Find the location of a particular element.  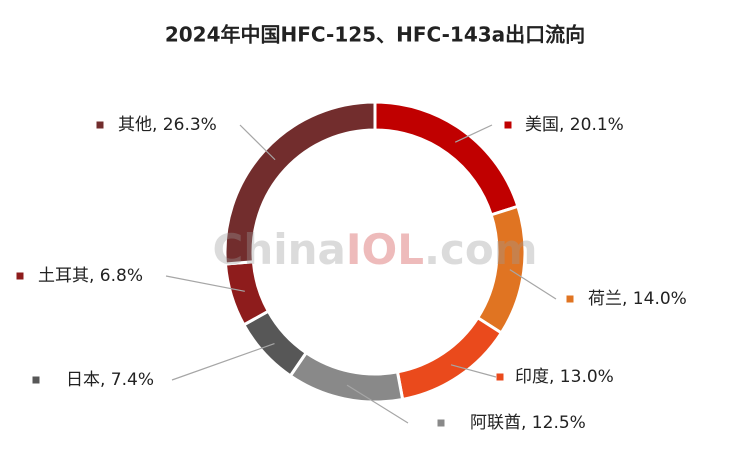

data-label: 印度, 13.0% is located at coordinates (564, 377).